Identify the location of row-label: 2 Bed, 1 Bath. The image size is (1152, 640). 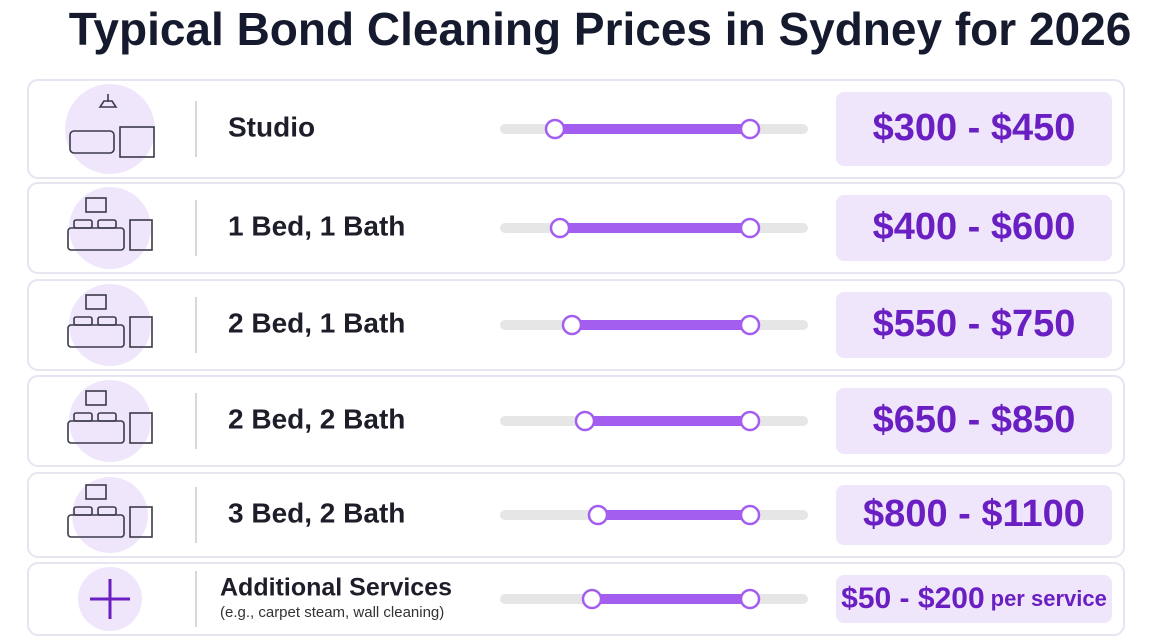
(316, 322).